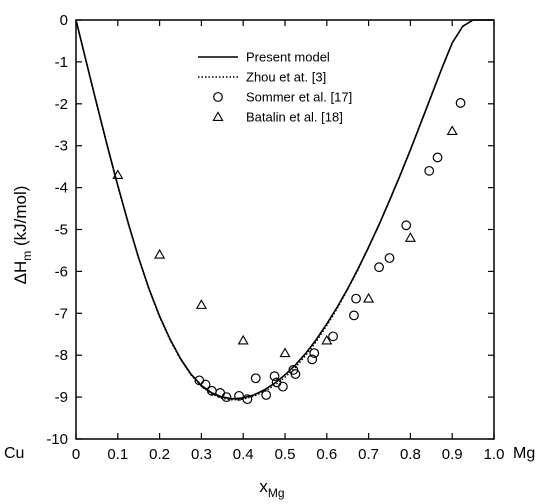  What do you see at coordinates (61, 104) in the screenshot?
I see `y-tick-label: -2` at bounding box center [61, 104].